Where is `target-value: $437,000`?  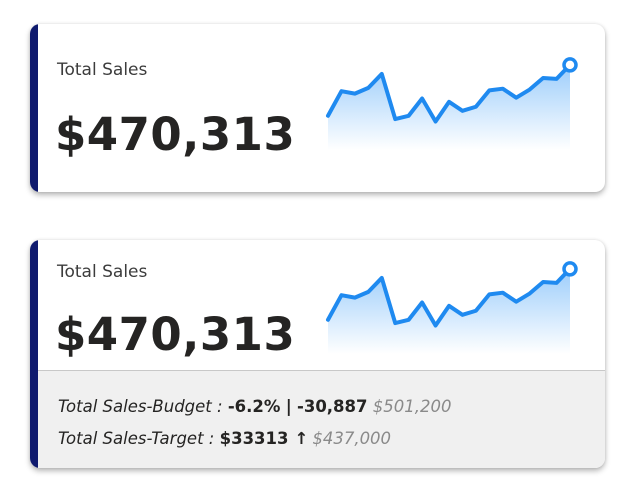
target-value: $437,000 is located at coordinates (352, 438).